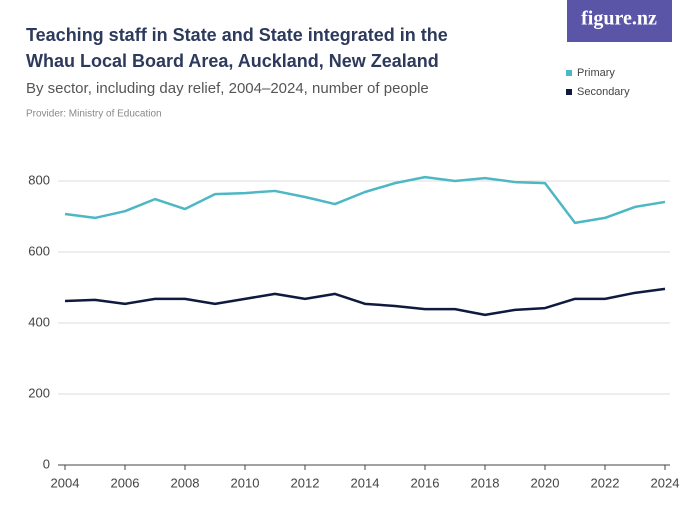  What do you see at coordinates (365, 482) in the screenshot?
I see `x-tick-label: 2014` at bounding box center [365, 482].